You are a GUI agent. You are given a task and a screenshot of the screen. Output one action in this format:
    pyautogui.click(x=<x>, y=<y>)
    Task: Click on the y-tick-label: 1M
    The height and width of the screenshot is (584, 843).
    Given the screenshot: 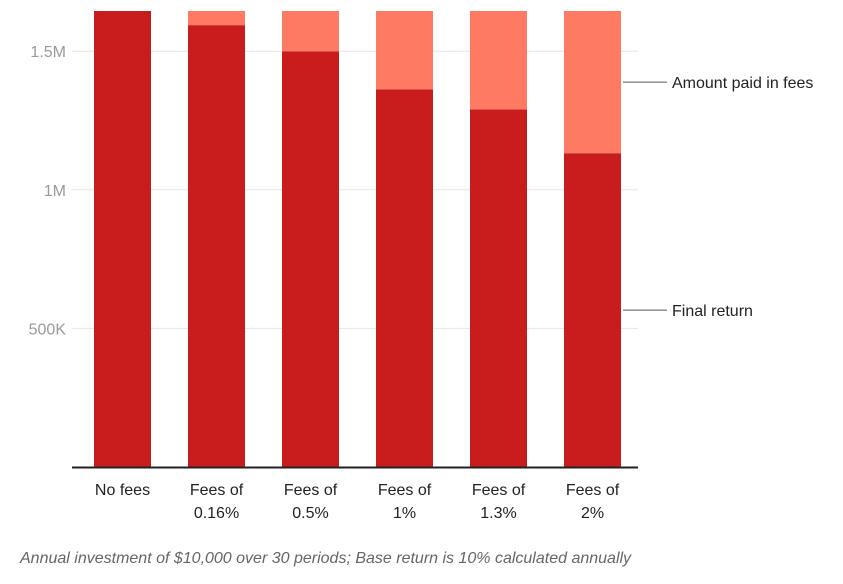 What is the action you would take?
    pyautogui.click(x=55, y=191)
    